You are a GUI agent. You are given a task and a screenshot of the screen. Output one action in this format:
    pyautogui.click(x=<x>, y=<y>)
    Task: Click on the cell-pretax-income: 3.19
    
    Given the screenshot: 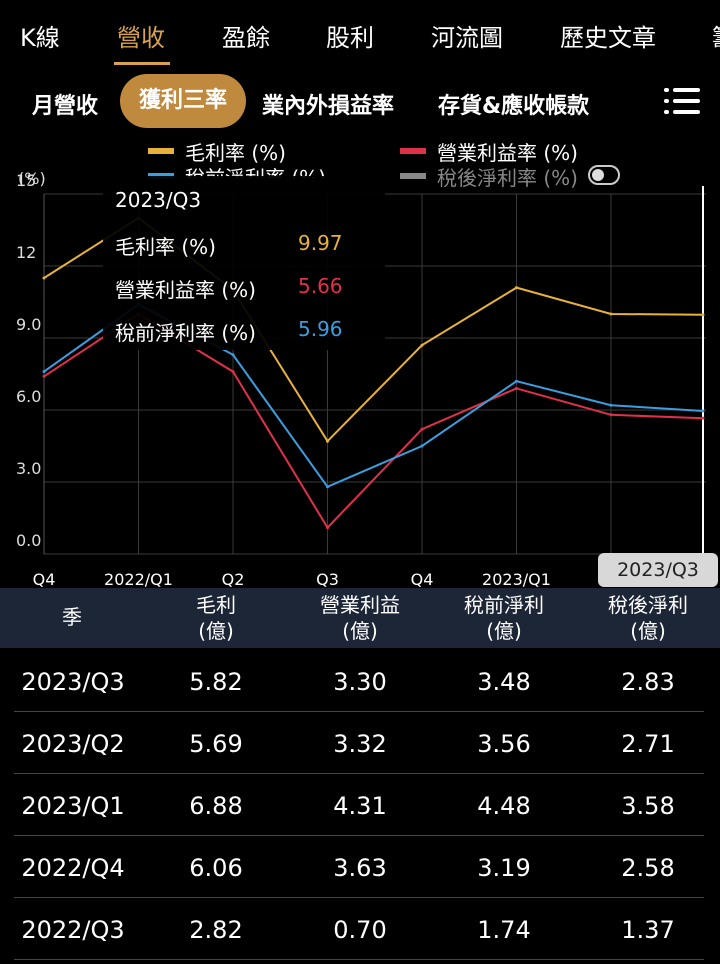 What is the action you would take?
    pyautogui.click(x=504, y=868)
    